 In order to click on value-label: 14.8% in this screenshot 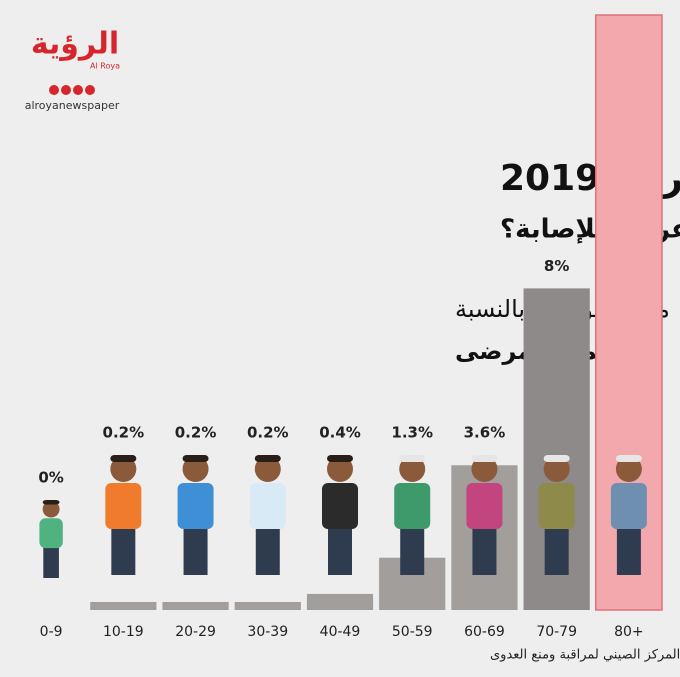, I will do `click(629, 1)`.